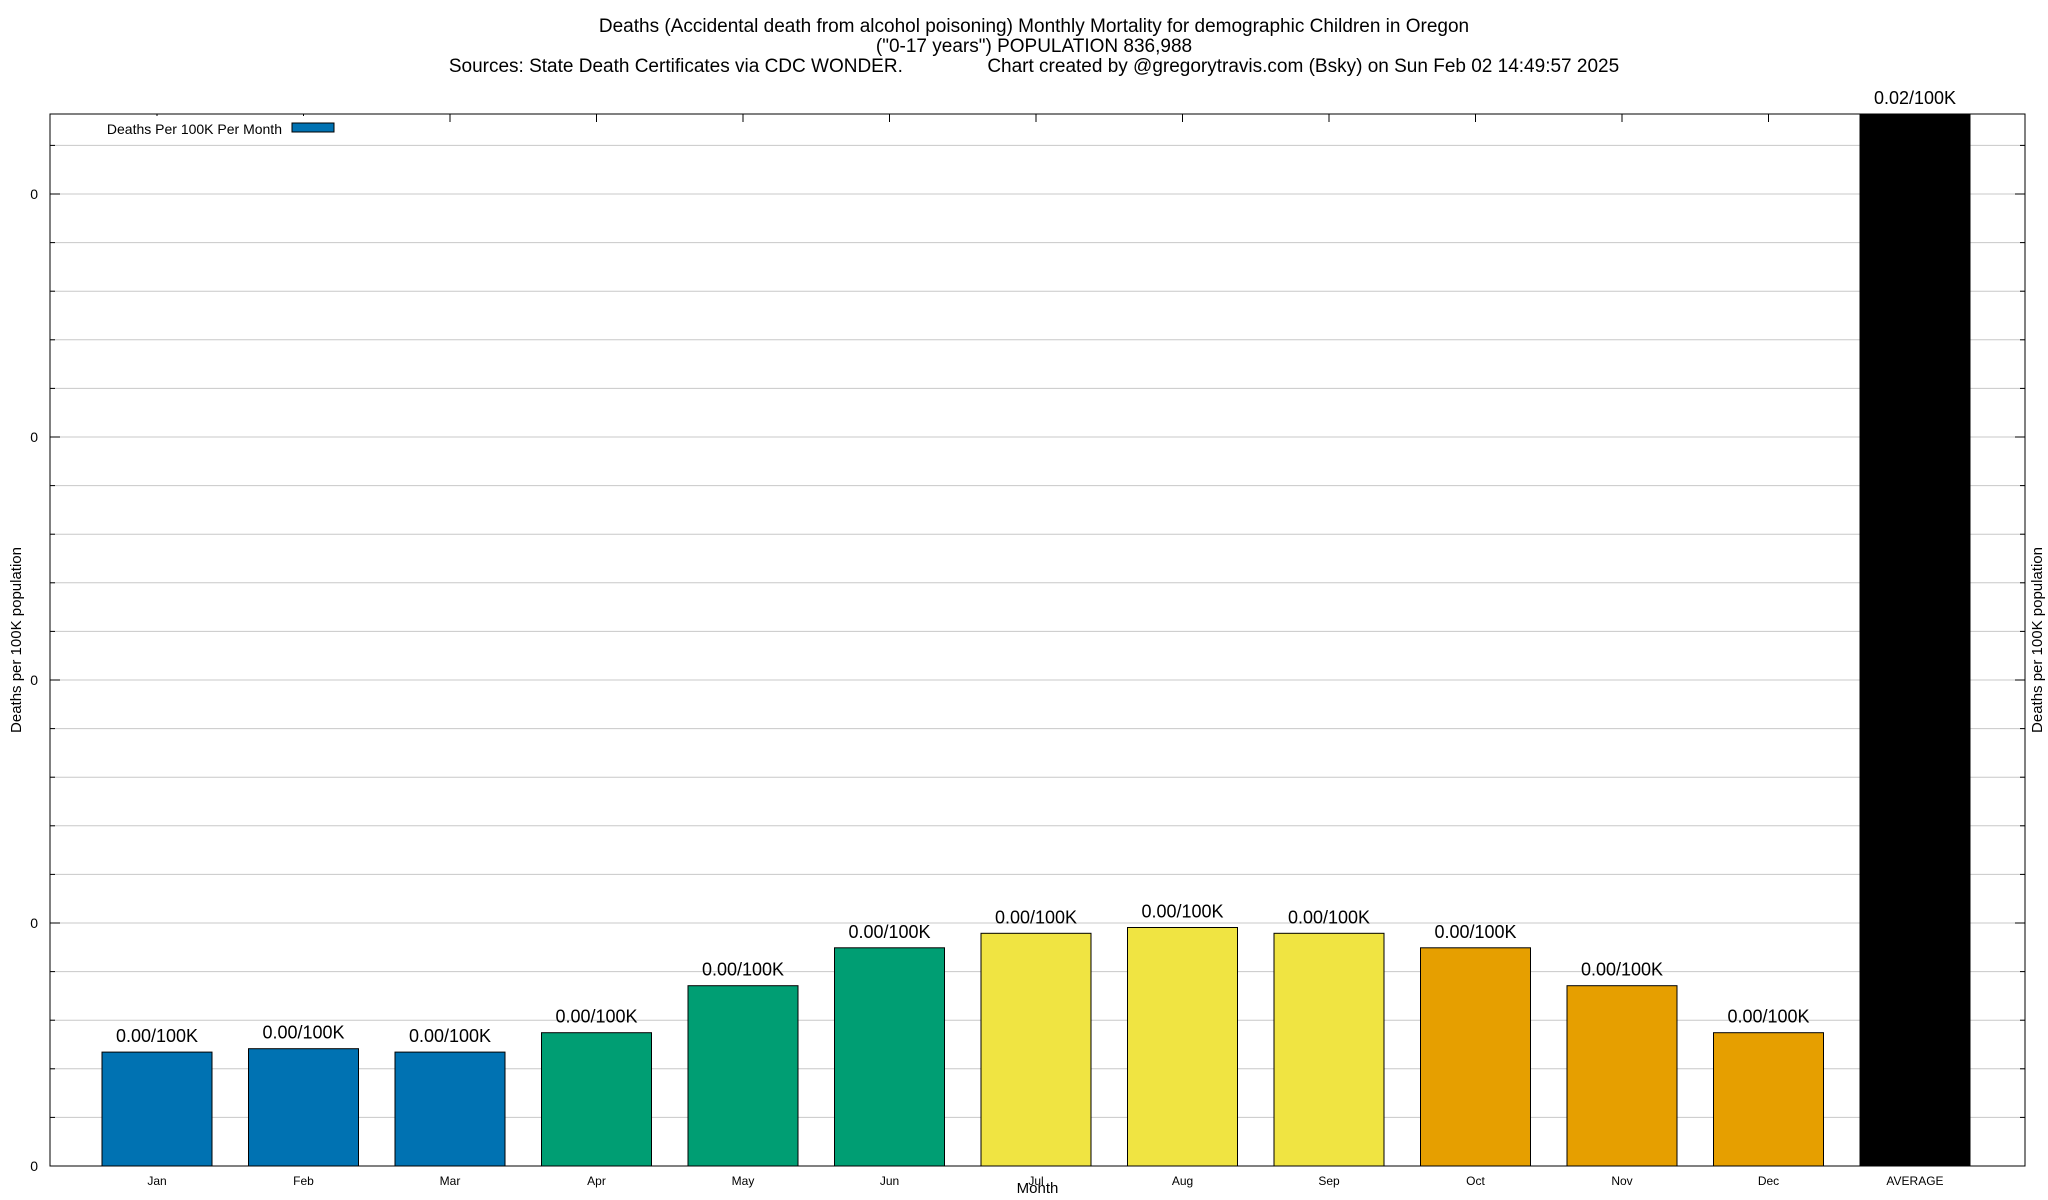 Image resolution: width=2048 pixels, height=1200 pixels. I want to click on bar-sep, so click(1329, 1049).